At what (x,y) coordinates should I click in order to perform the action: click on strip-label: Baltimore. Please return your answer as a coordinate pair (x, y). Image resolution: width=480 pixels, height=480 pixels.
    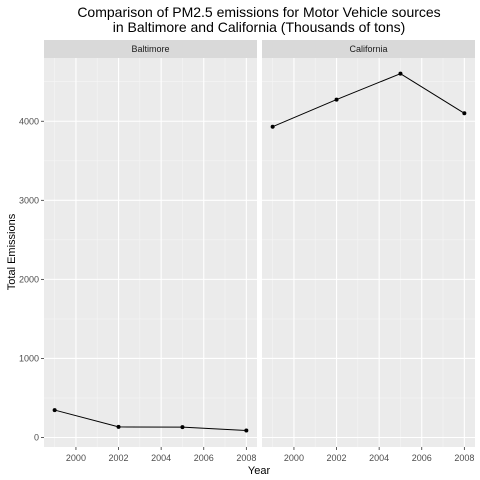
    Looking at the image, I should click on (150, 49).